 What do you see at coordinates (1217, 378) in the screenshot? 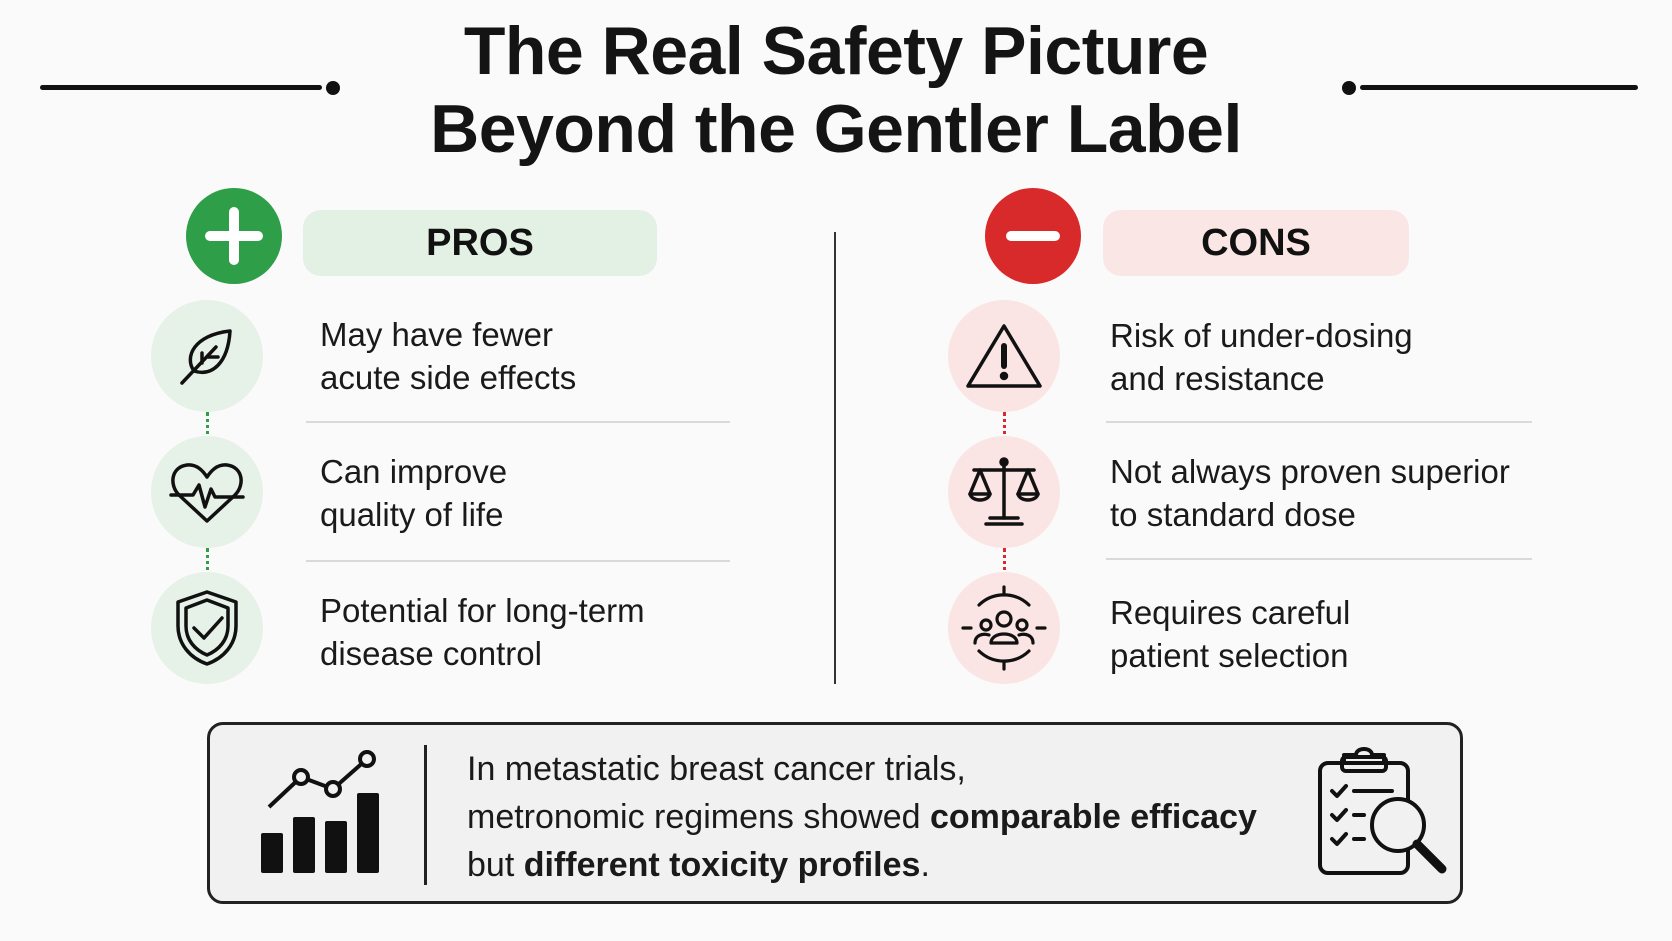
I see `cons-item-1-line-2: and resistance` at bounding box center [1217, 378].